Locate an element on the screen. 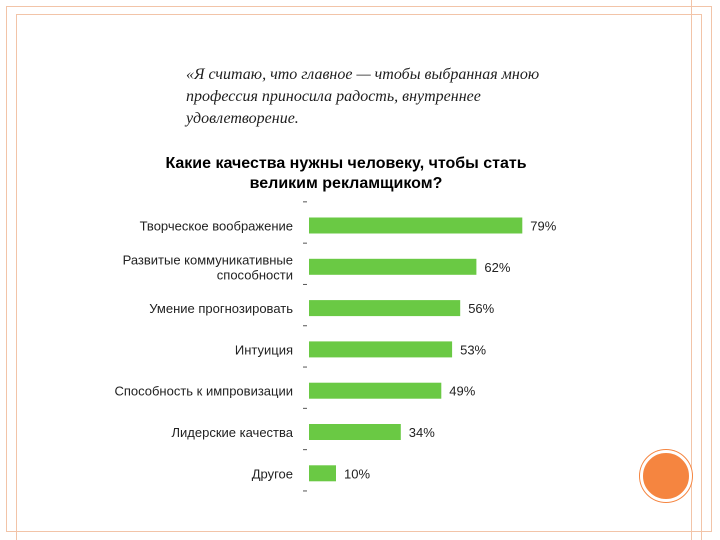 The width and height of the screenshot is (720, 540). slide-frame-right-line is located at coordinates (691, 270).